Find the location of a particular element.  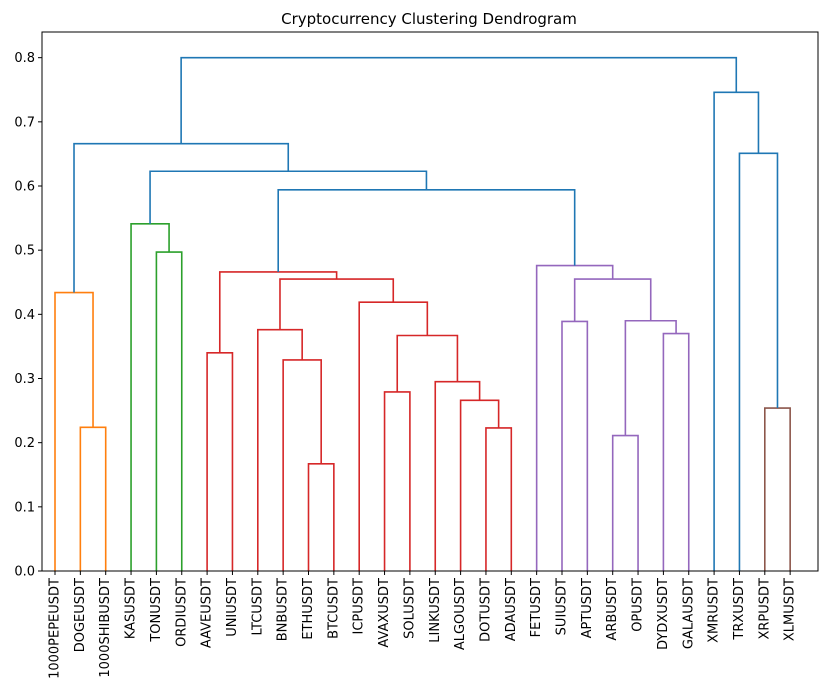

leaf-label: OPUSDT is located at coordinates (638, 605).